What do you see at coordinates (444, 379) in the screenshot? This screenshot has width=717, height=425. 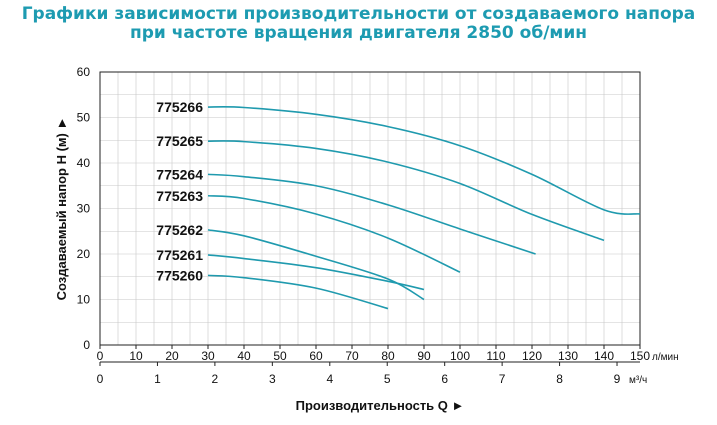 I see `x-tick-label-secondary: 6` at bounding box center [444, 379].